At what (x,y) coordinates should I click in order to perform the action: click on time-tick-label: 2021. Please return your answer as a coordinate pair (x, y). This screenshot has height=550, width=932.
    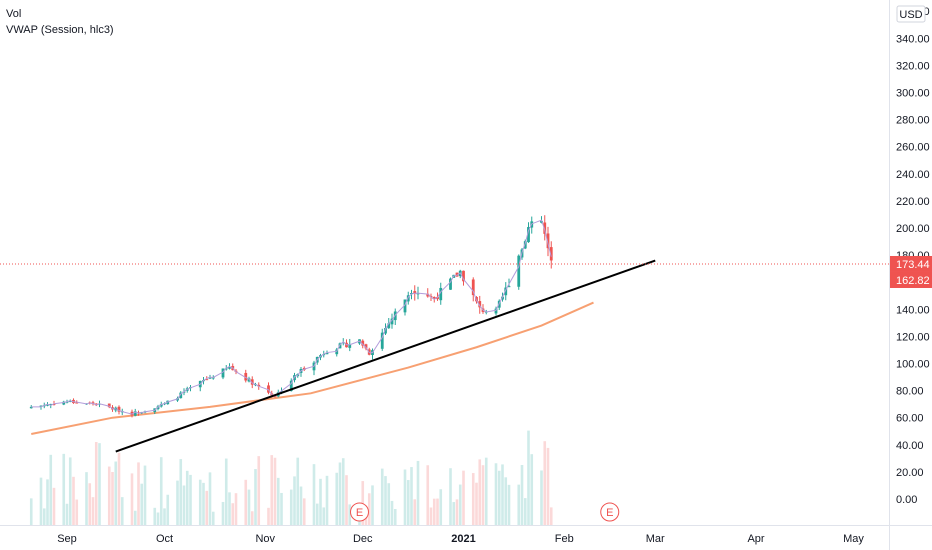
    Looking at the image, I should click on (463, 539).